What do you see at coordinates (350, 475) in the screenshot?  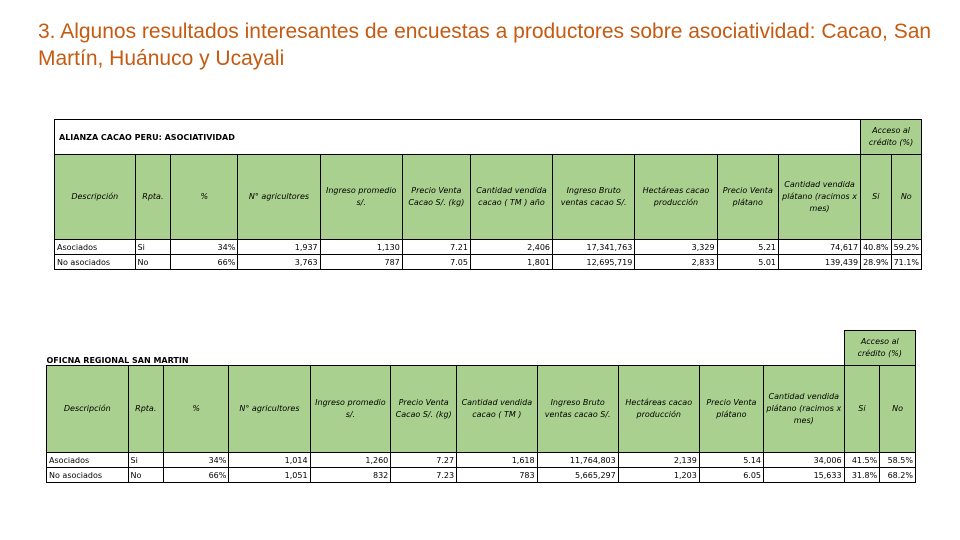 I see `cell: 832` at bounding box center [350, 475].